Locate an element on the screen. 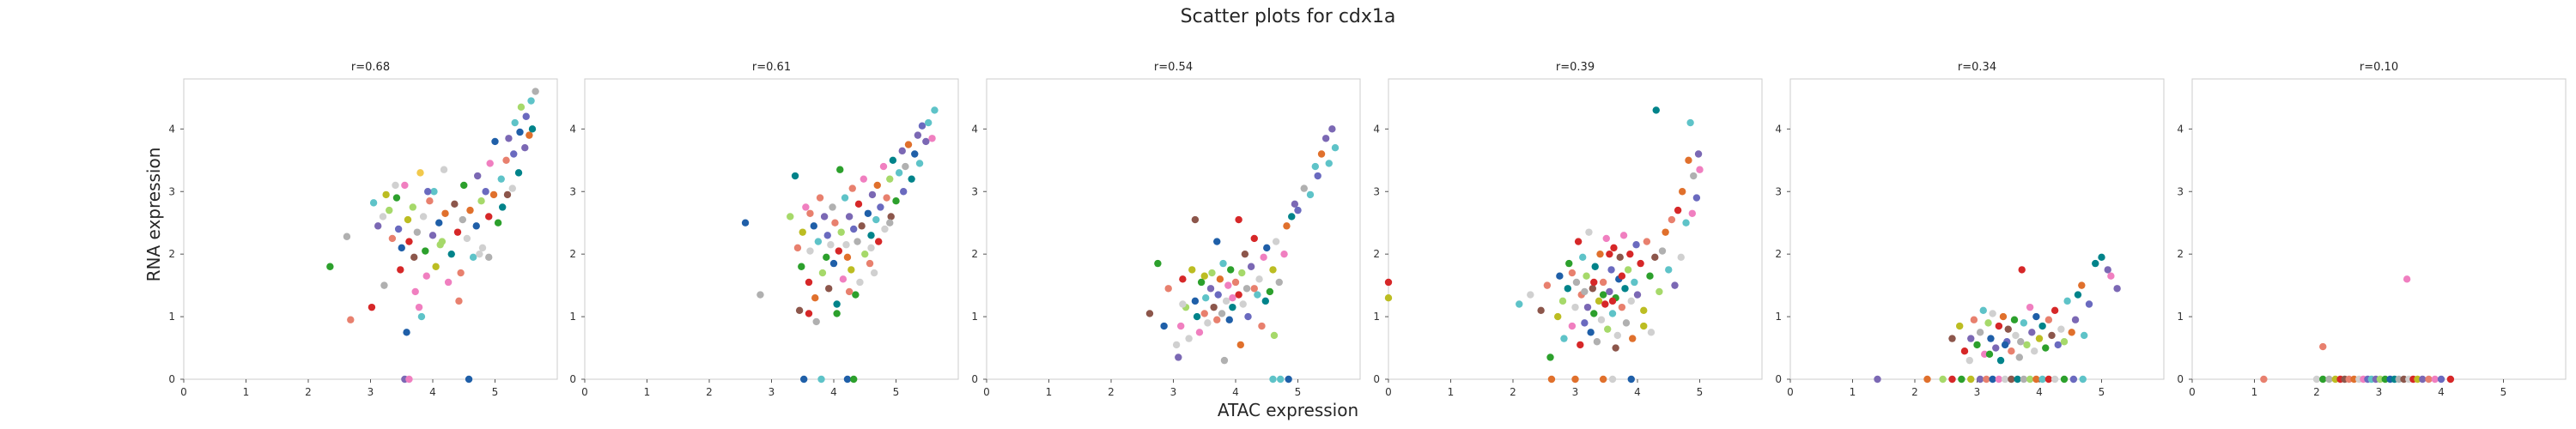 The image size is (2576, 429). panel-title: r=0.39 is located at coordinates (1576, 67).